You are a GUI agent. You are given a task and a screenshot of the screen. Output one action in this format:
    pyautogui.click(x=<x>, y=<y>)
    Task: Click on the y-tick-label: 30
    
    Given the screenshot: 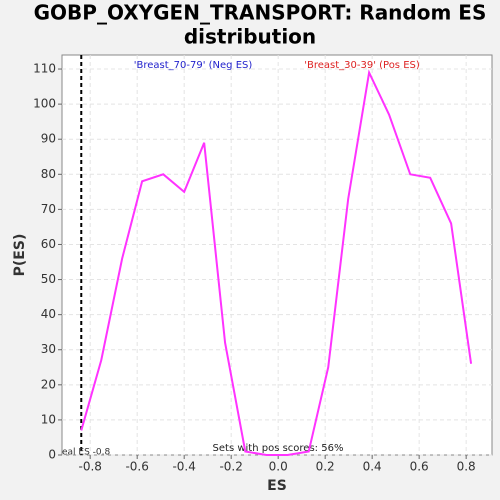 What is the action you would take?
    pyautogui.click(x=48, y=349)
    